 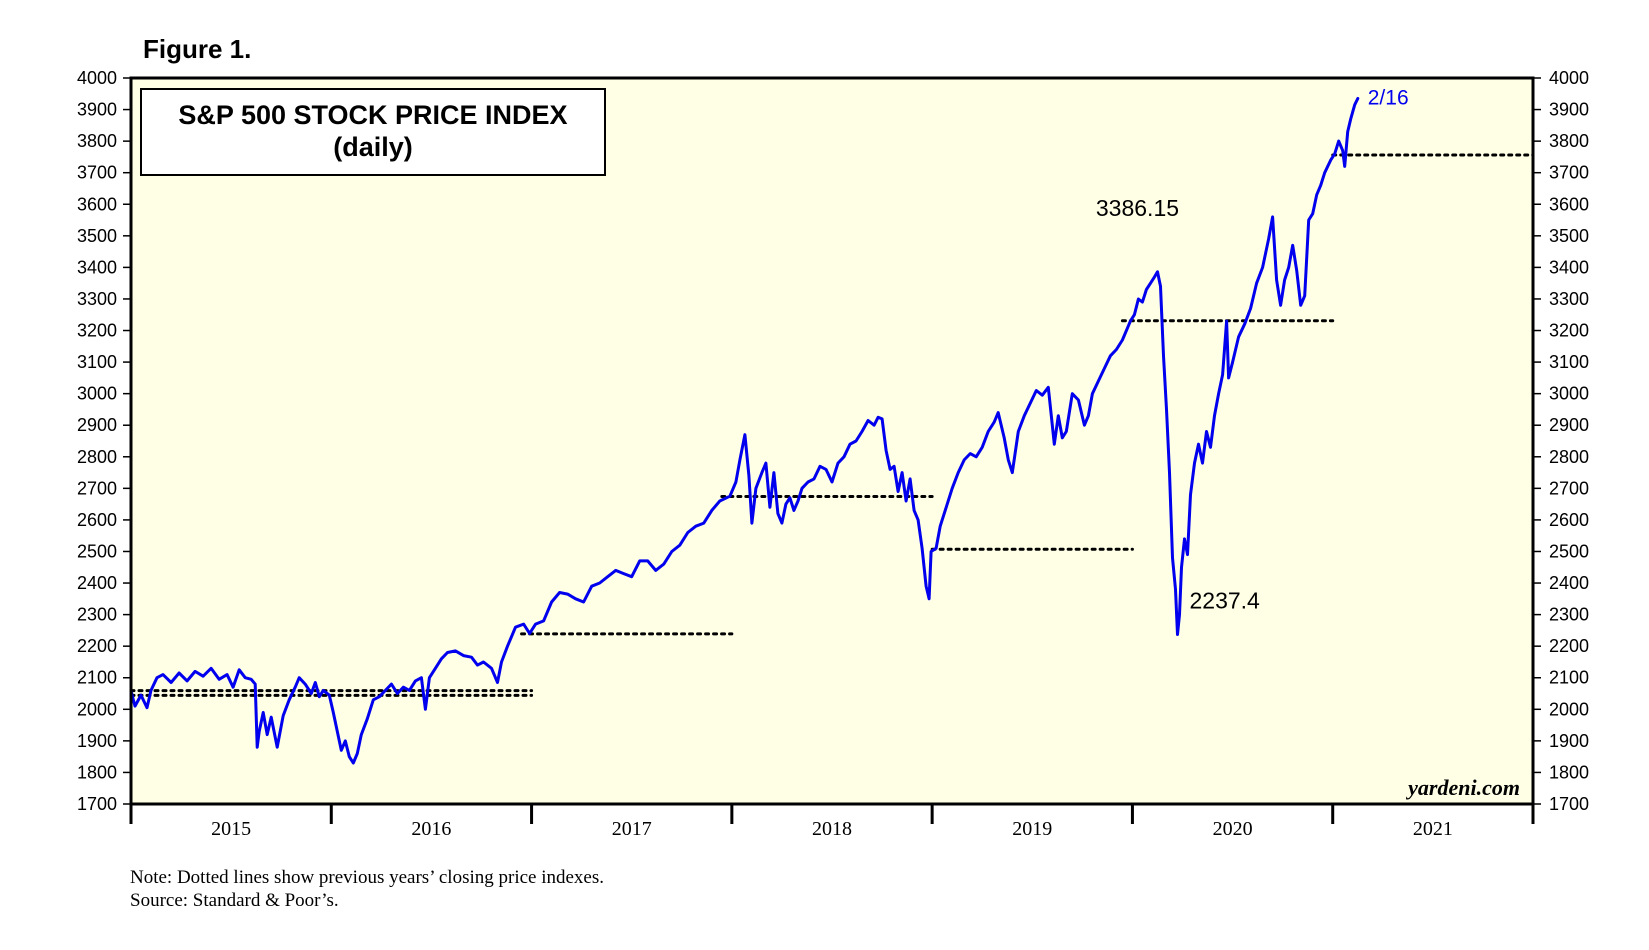 I want to click on y-tick-label-left: 2300, so click(x=97, y=615).